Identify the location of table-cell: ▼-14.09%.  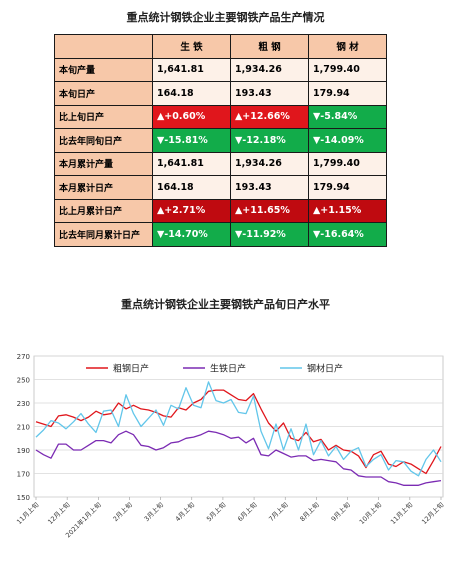
(347, 140).